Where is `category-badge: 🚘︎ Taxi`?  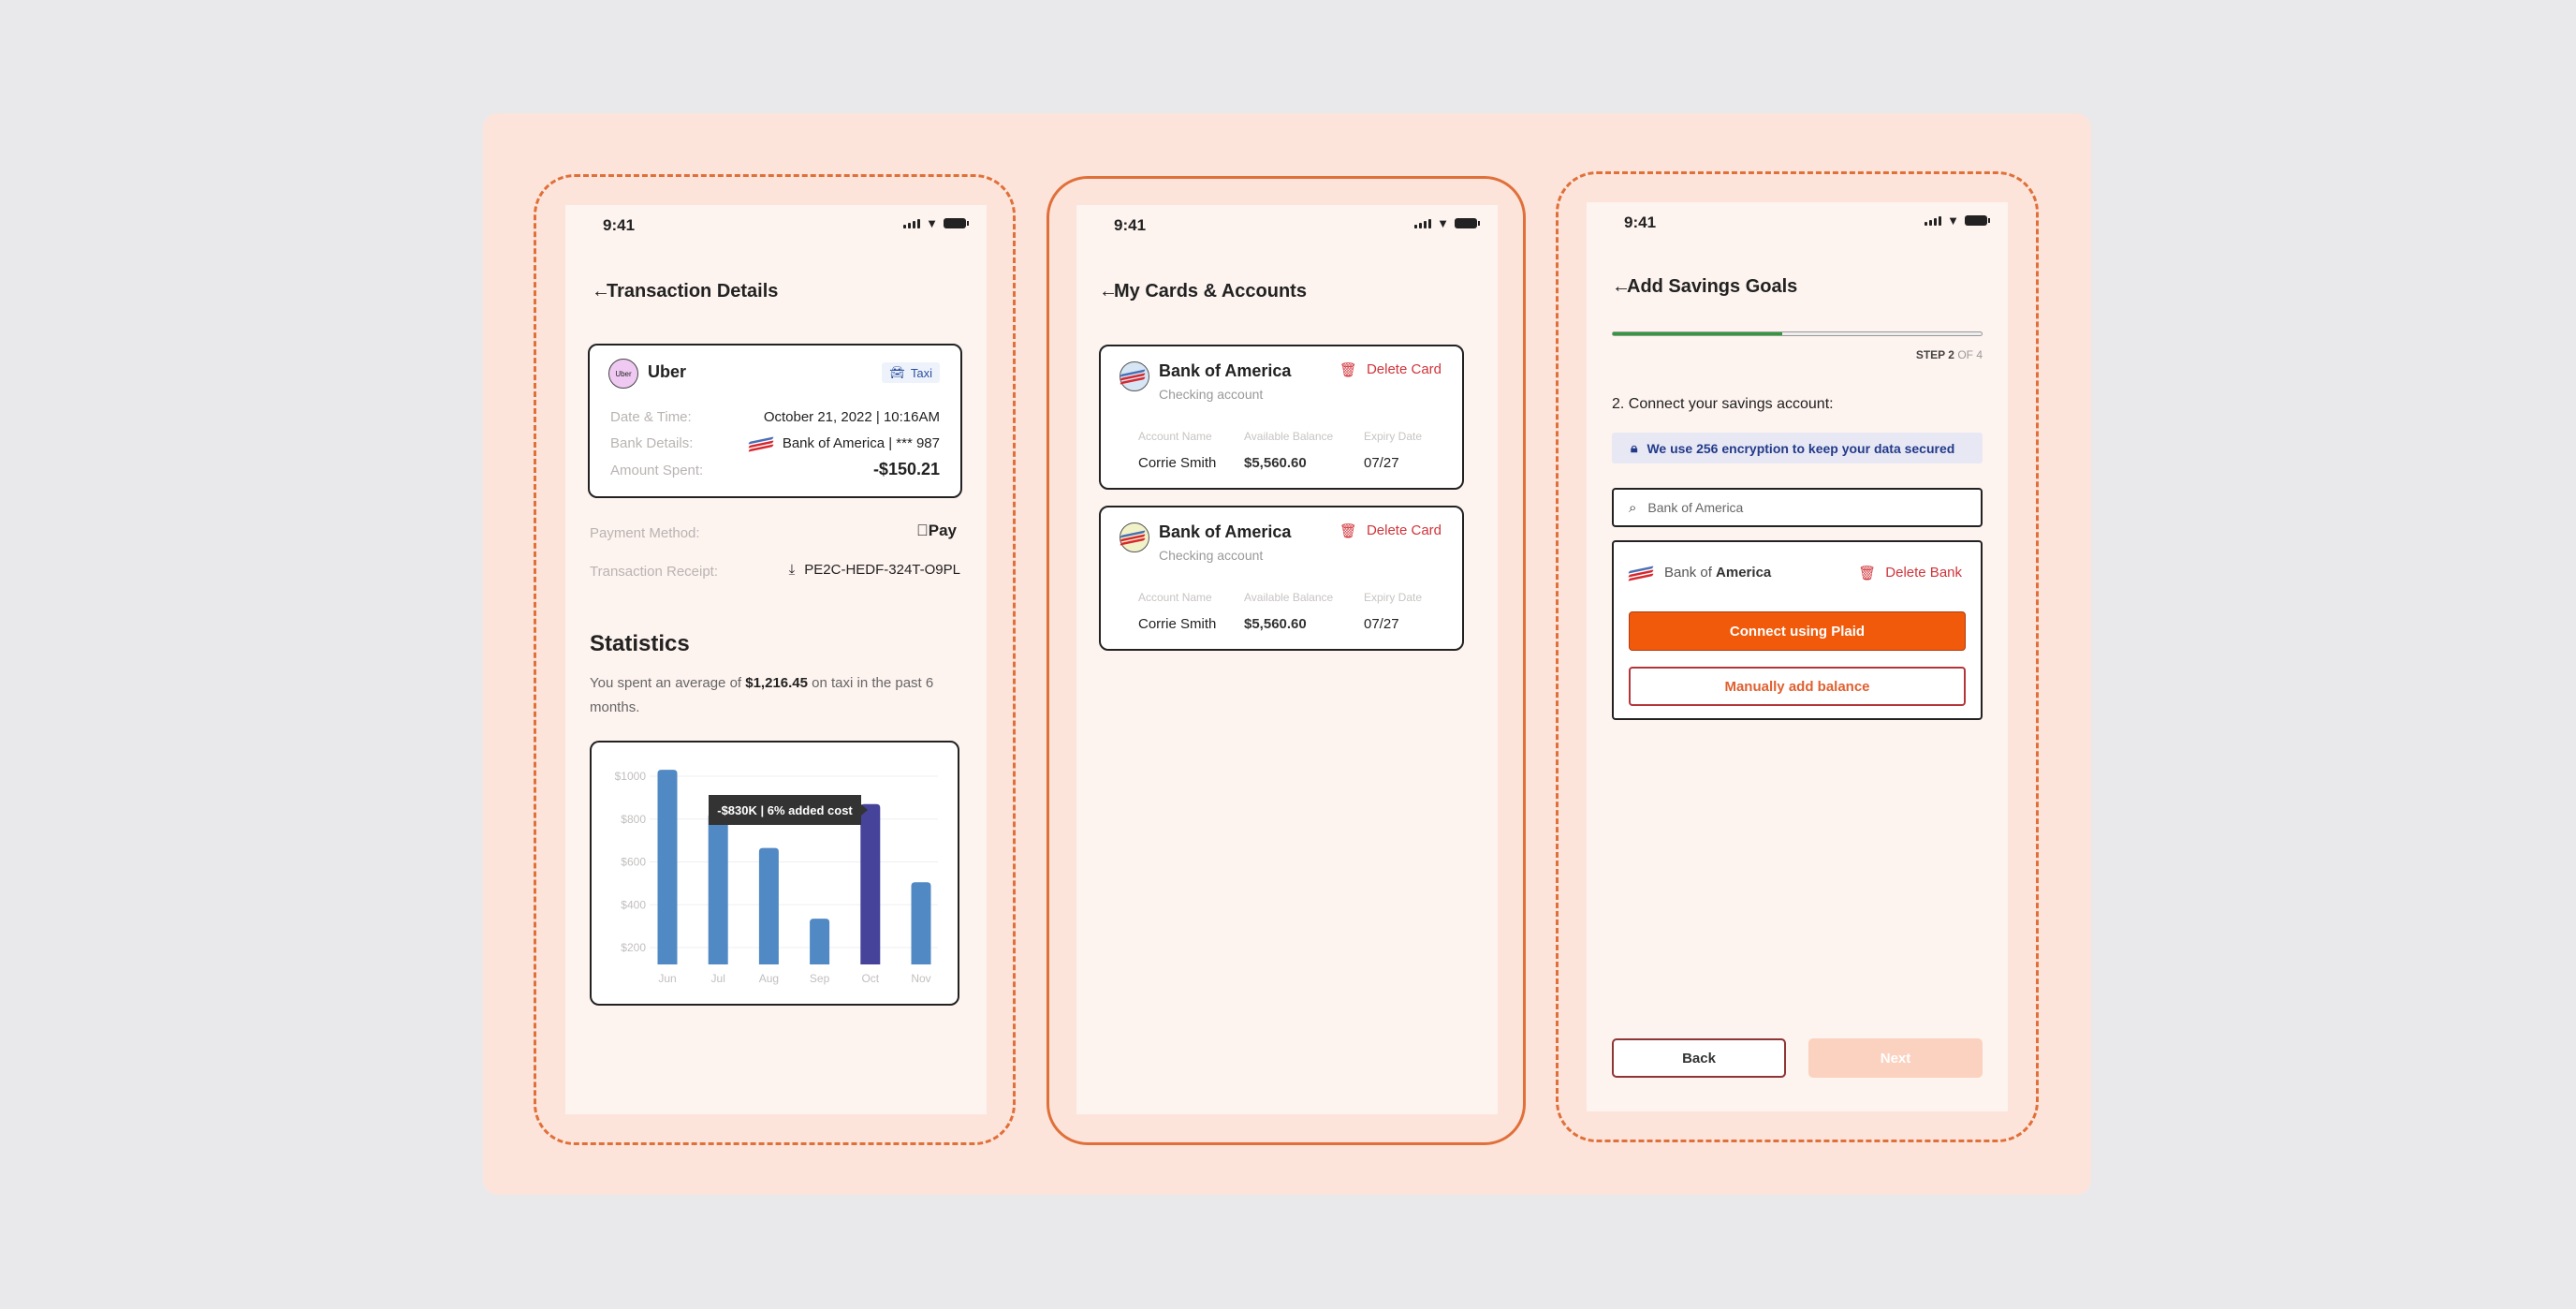 category-badge: 🚘︎ Taxi is located at coordinates (911, 372).